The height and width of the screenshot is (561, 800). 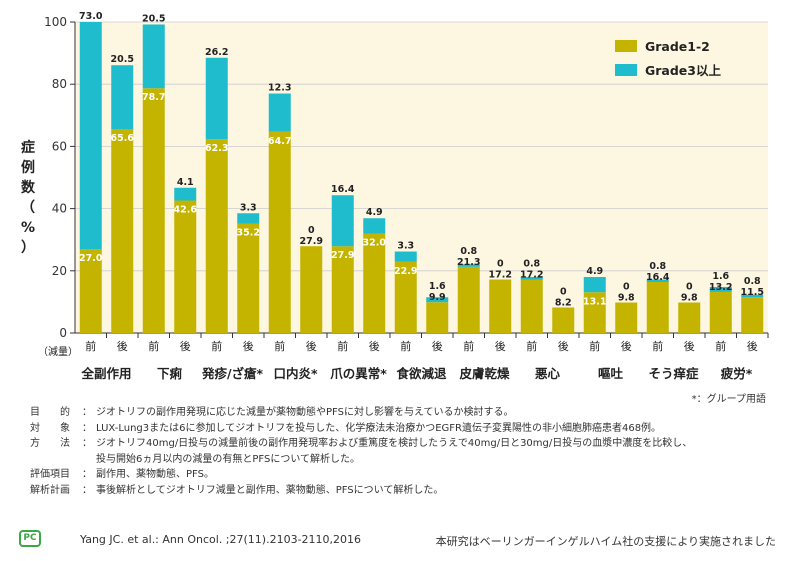 I want to click on bar-value-label: 62.3, so click(x=216, y=148).